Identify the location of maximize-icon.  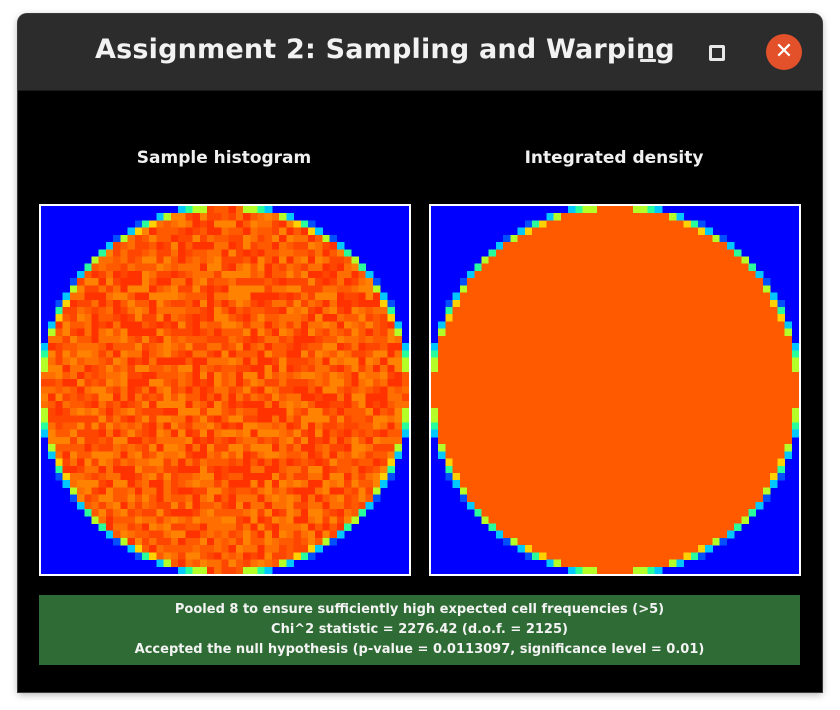
(716, 52).